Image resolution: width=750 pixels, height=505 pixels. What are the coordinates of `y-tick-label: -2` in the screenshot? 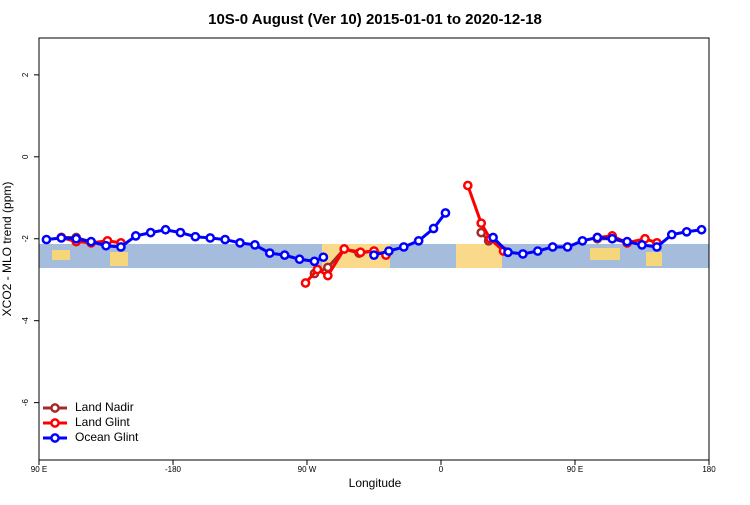 It's located at (25, 239).